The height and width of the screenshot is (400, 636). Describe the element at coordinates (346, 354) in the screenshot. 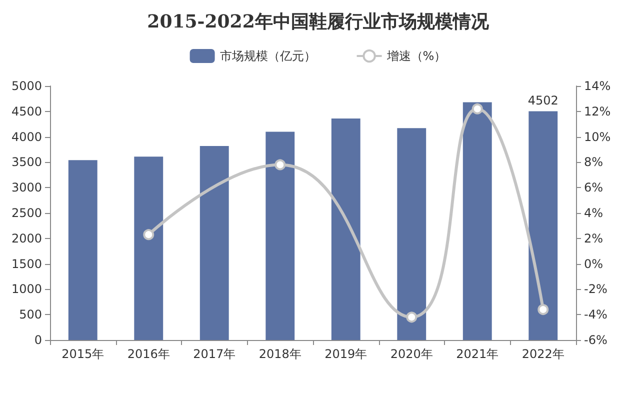

I see `x-tick-label: 2019年` at that location.